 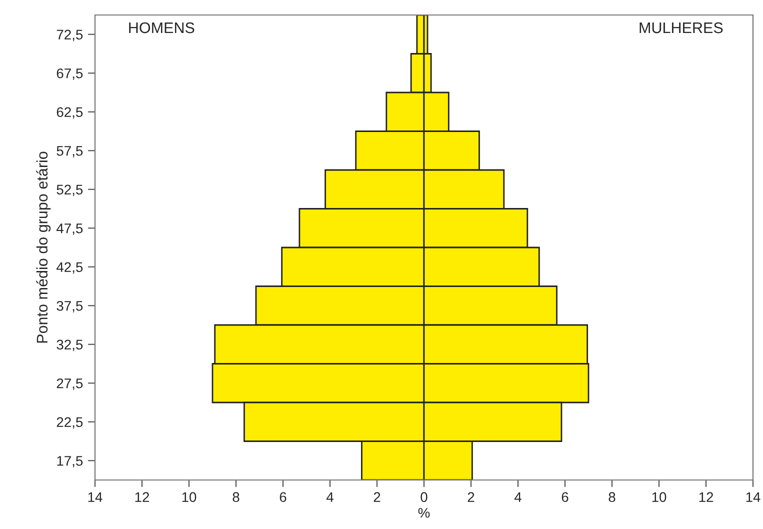 I want to click on y-tick-label: 27,5, so click(x=69, y=384).